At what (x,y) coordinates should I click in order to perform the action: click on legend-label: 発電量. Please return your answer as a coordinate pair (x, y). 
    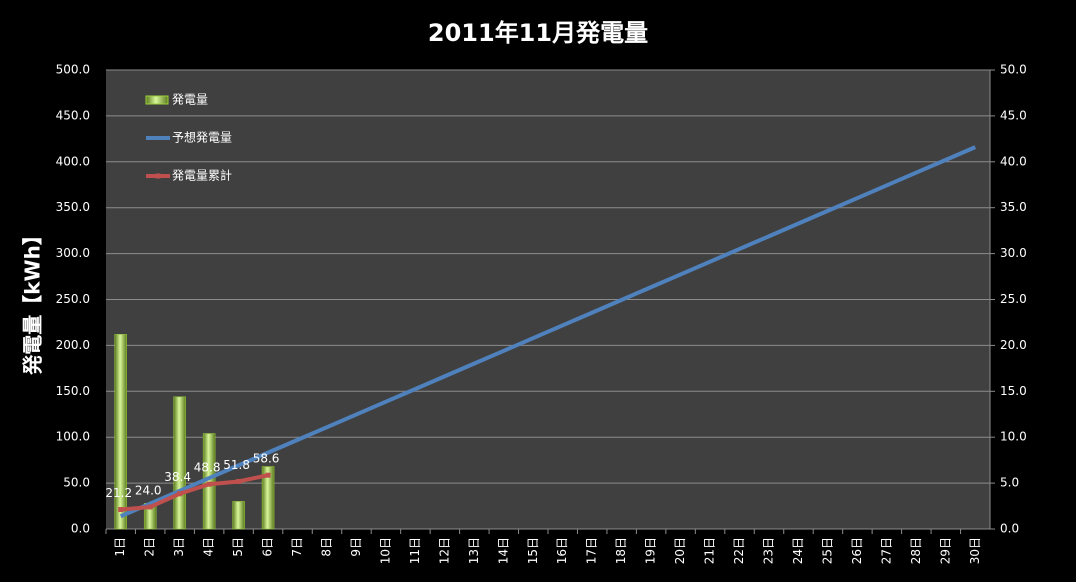
    Looking at the image, I should click on (190, 100).